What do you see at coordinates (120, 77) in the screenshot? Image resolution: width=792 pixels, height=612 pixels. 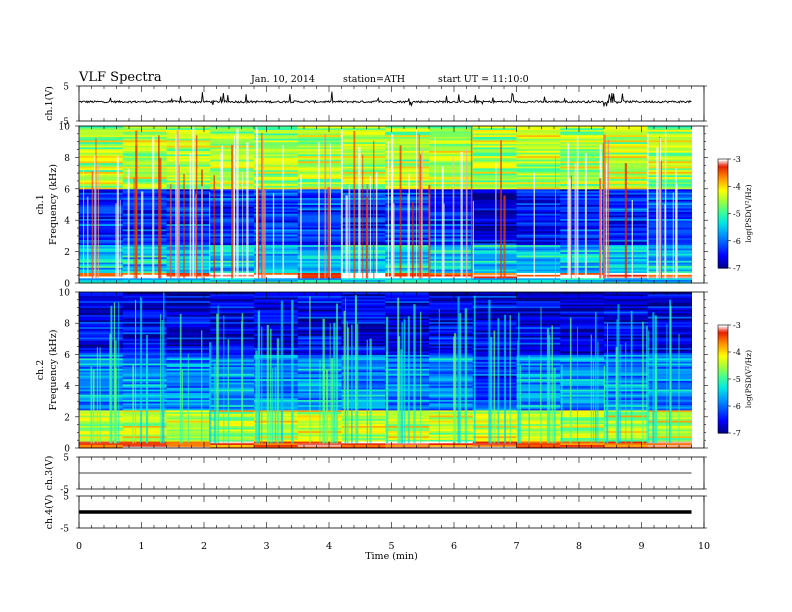 I see `chart-title: VLF Spectra` at bounding box center [120, 77].